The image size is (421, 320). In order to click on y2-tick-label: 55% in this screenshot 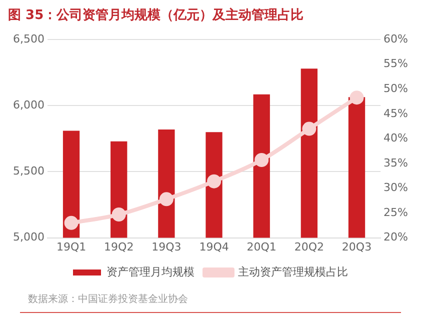, I will do `click(396, 63)`.